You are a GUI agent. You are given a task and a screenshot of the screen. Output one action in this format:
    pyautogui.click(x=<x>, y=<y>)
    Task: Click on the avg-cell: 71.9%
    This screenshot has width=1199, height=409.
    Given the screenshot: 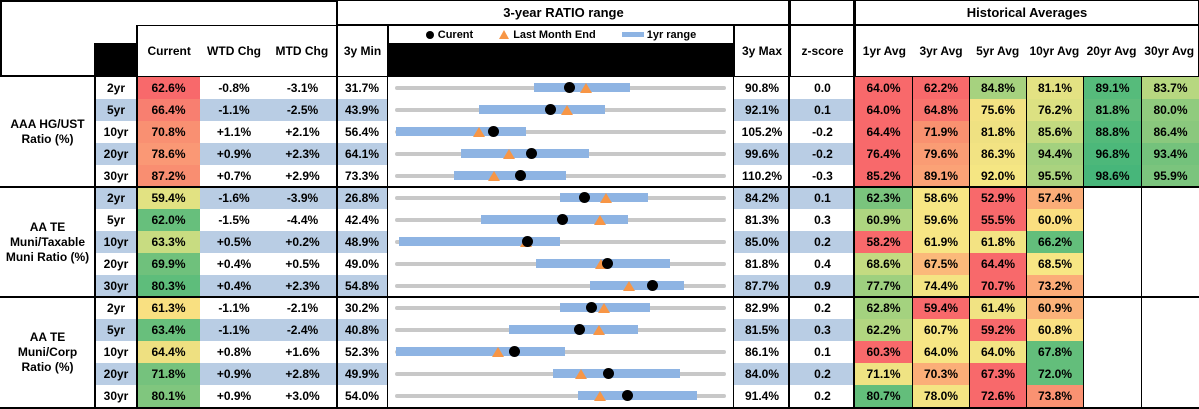 What is the action you would take?
    pyautogui.click(x=940, y=132)
    